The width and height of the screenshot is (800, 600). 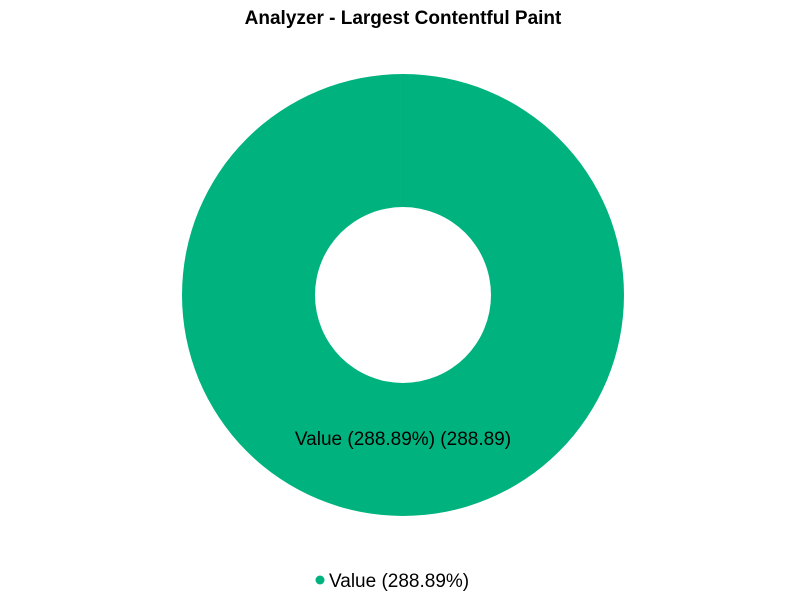 I want to click on legend-marker, so click(x=320, y=580).